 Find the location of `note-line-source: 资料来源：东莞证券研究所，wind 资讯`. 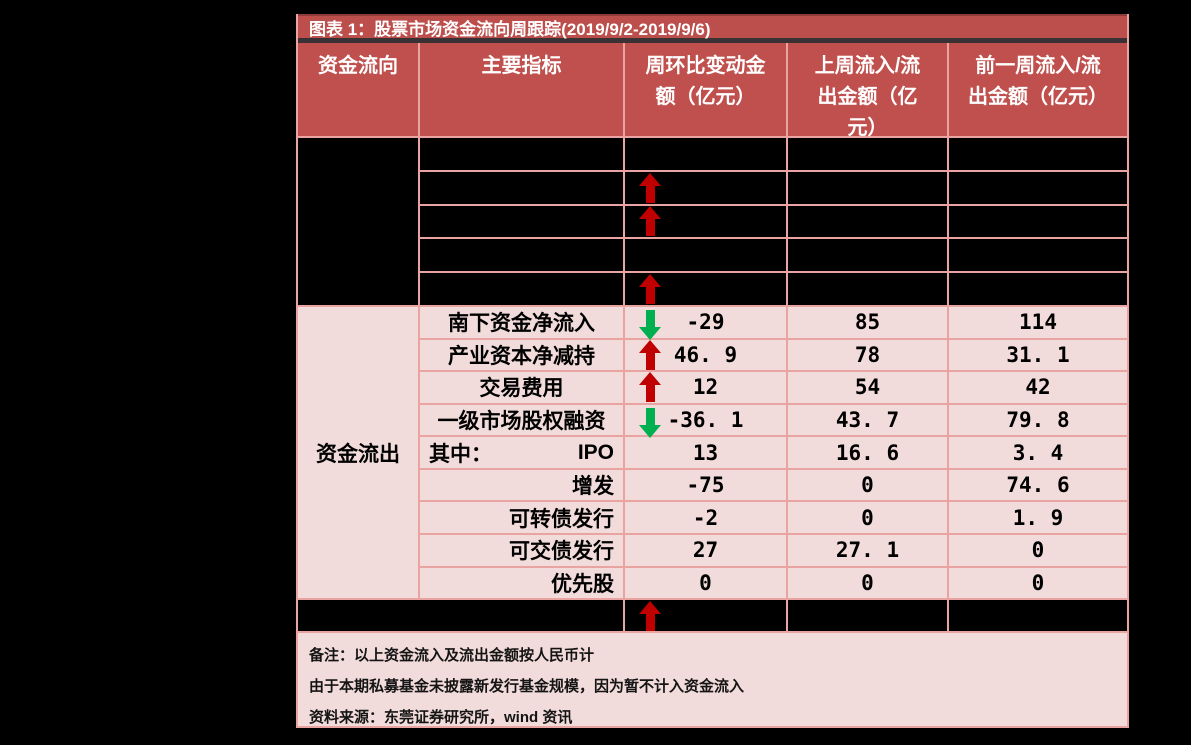

note-line-source: 资料来源：东莞证券研究所，wind 资讯 is located at coordinates (441, 717).